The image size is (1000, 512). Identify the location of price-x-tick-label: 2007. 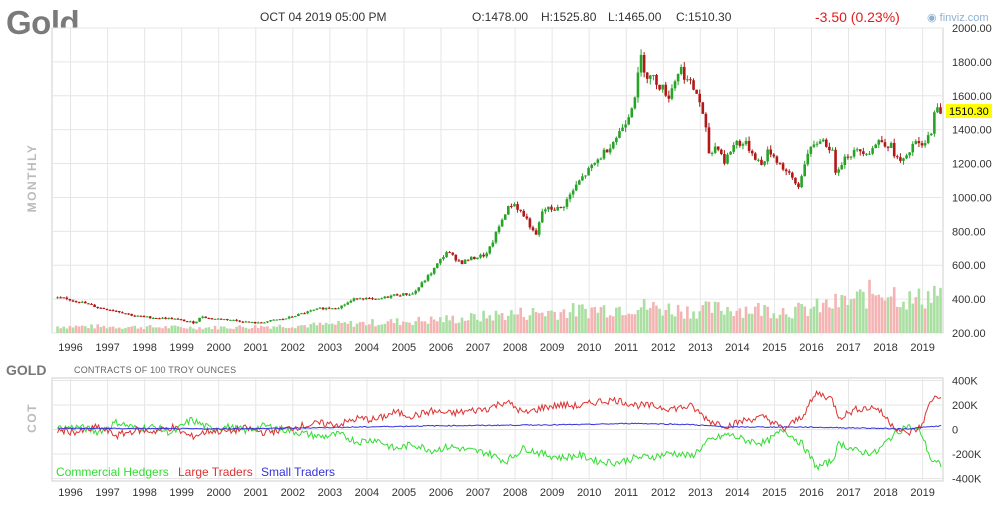
(478, 348).